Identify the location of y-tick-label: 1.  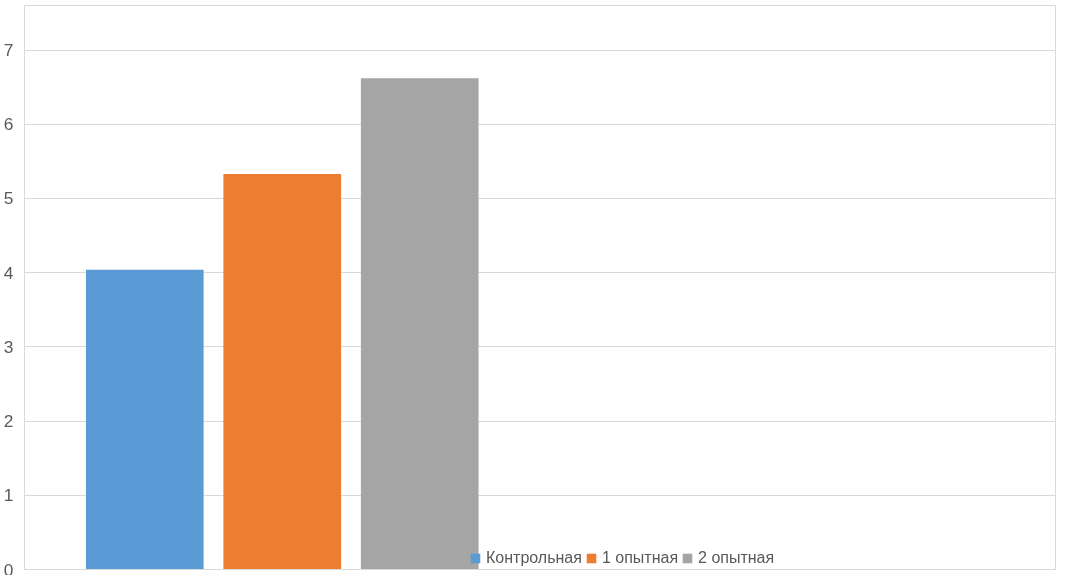
(8, 495).